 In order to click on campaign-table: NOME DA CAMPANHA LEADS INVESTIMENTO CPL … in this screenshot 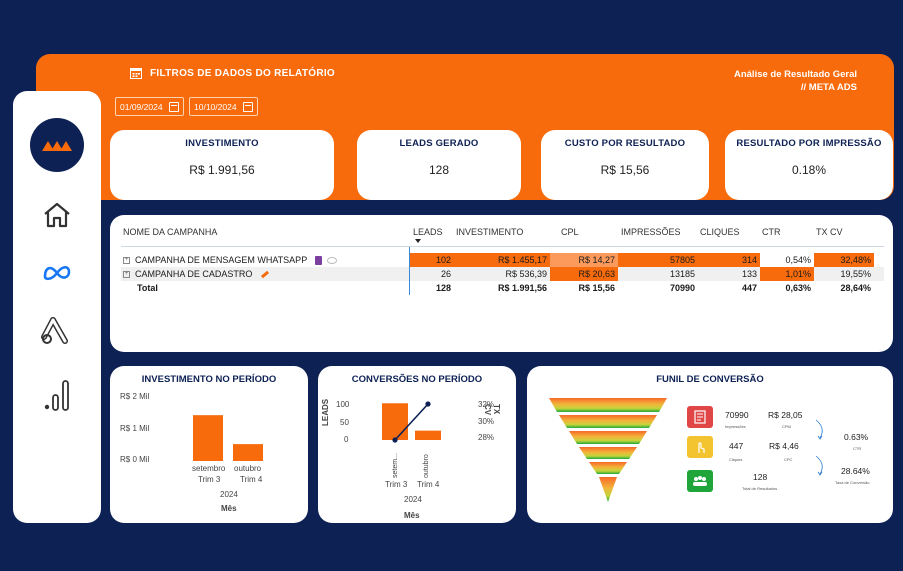, I will do `click(502, 260)`.